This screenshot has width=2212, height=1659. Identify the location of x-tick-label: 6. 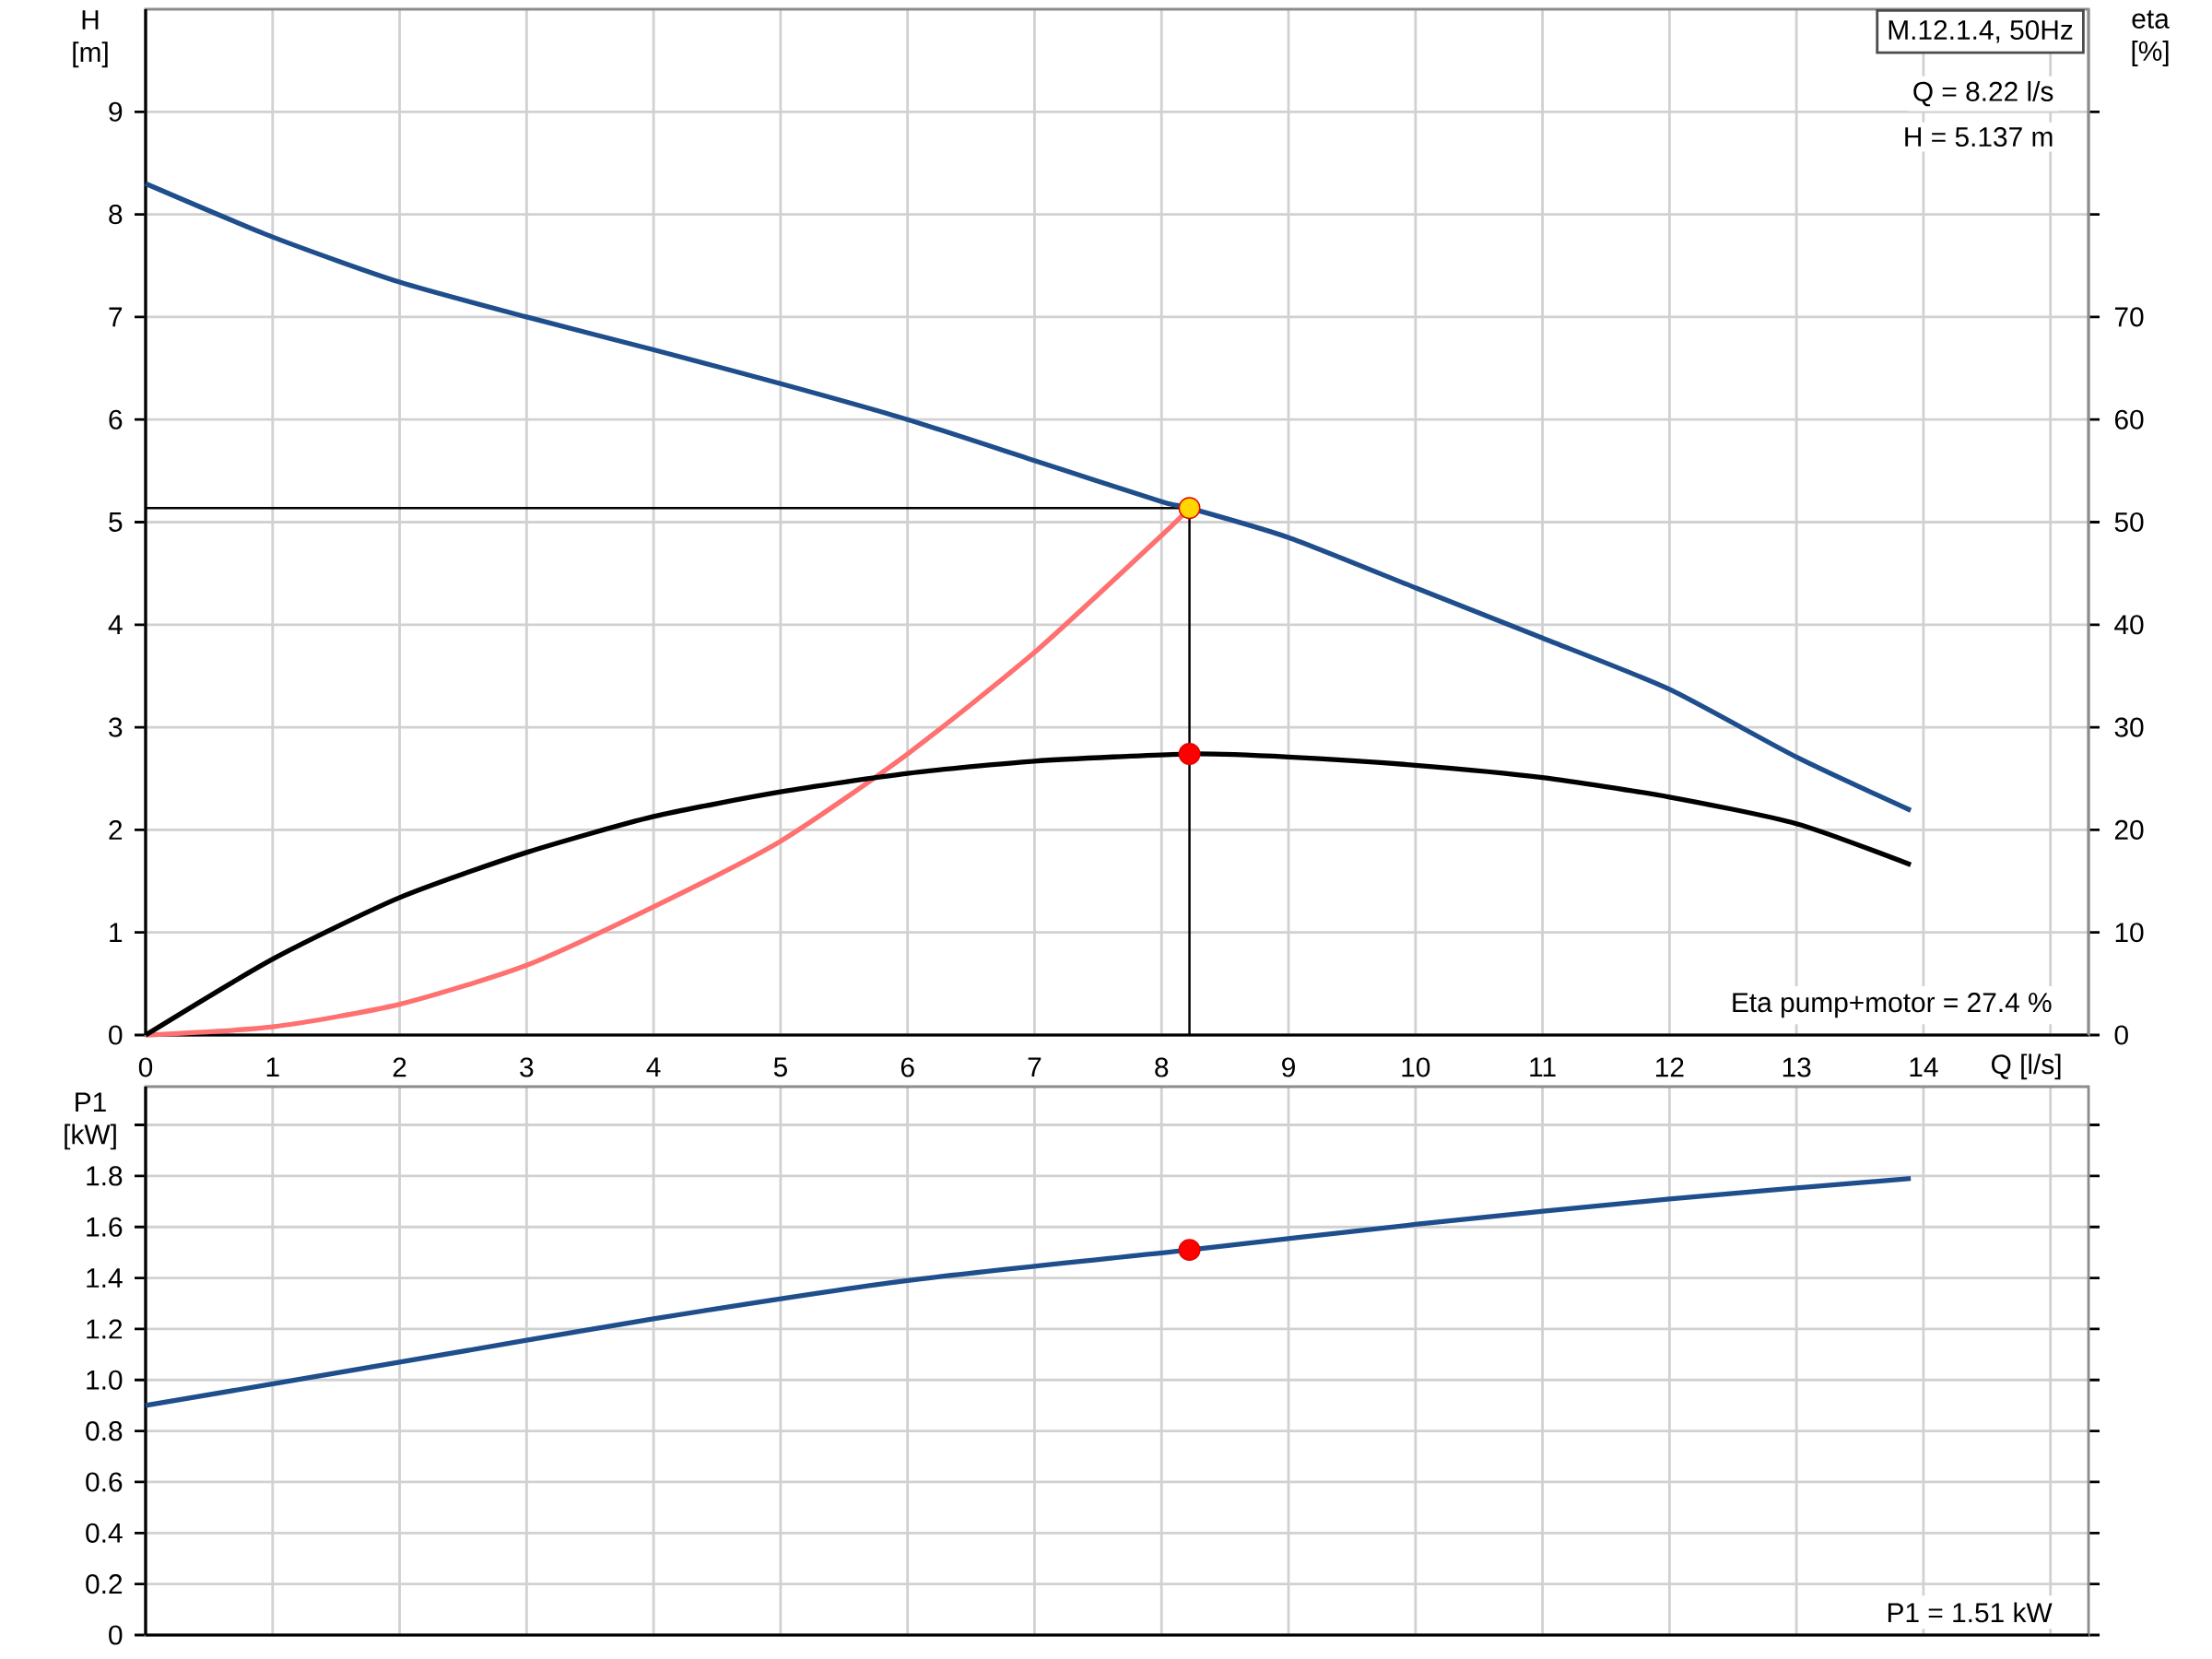
(907, 1067).